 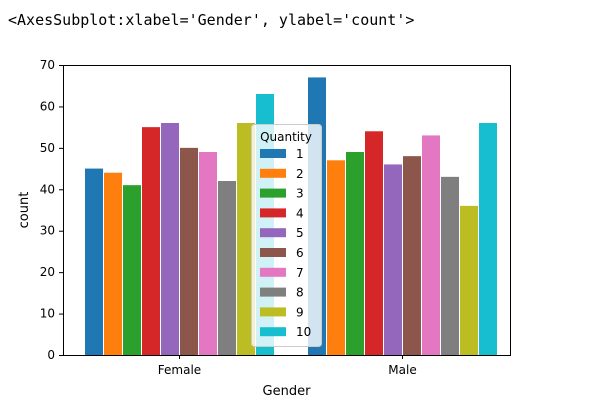 What do you see at coordinates (47, 65) in the screenshot?
I see `y-tick-label: 70` at bounding box center [47, 65].